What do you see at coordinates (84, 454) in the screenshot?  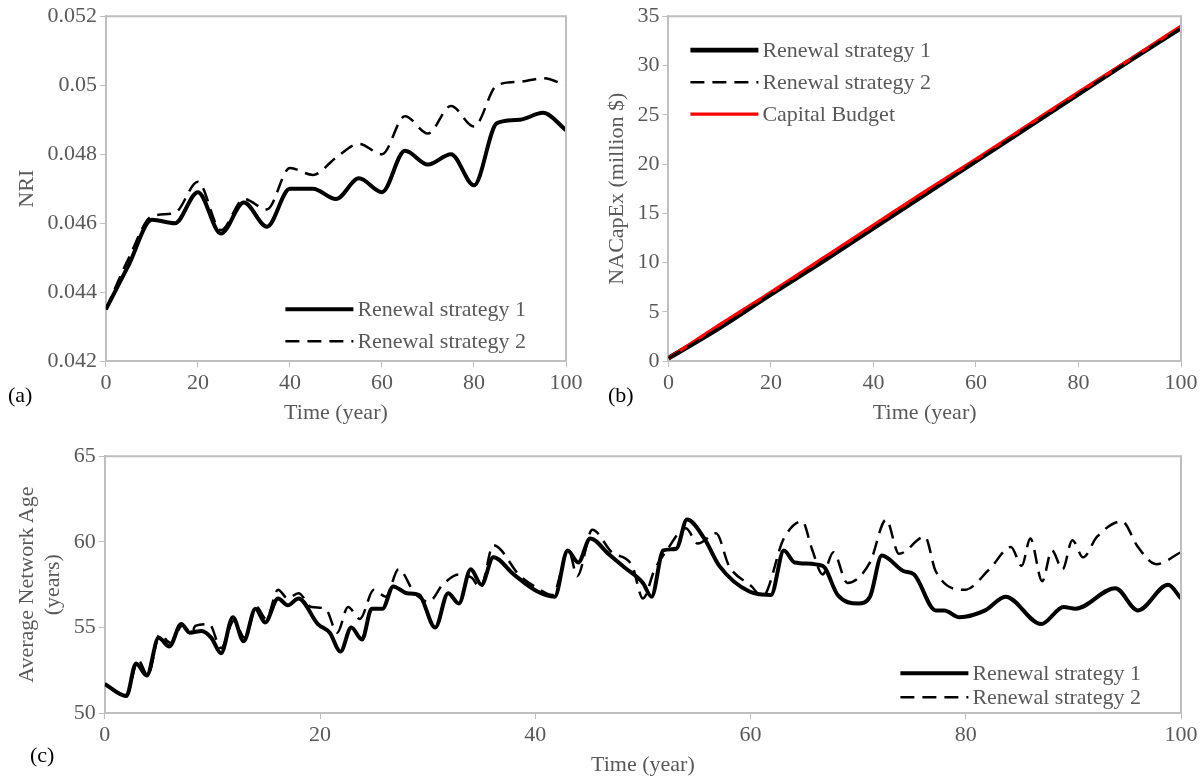 I see `y-tick-label: 65` at bounding box center [84, 454].